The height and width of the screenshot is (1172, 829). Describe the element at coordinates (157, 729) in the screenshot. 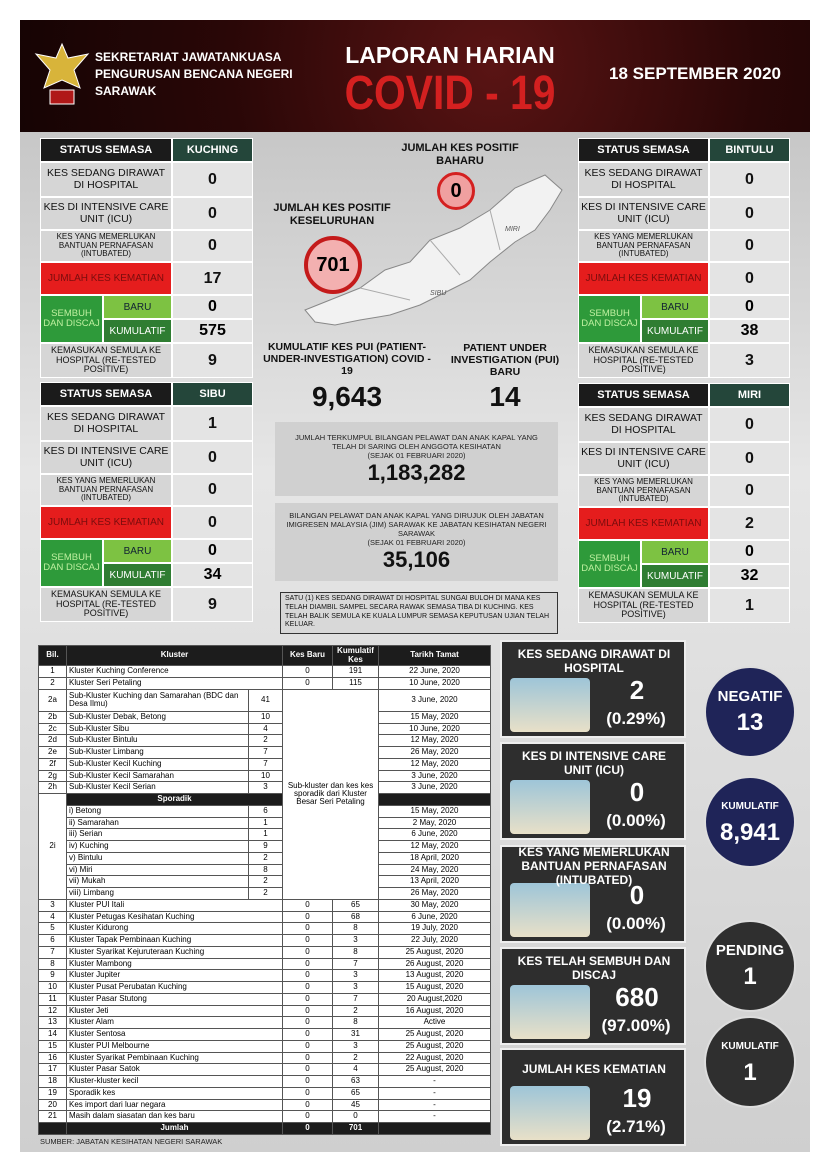

I see `table-cell: Sub-Kluster Sibu` at that location.